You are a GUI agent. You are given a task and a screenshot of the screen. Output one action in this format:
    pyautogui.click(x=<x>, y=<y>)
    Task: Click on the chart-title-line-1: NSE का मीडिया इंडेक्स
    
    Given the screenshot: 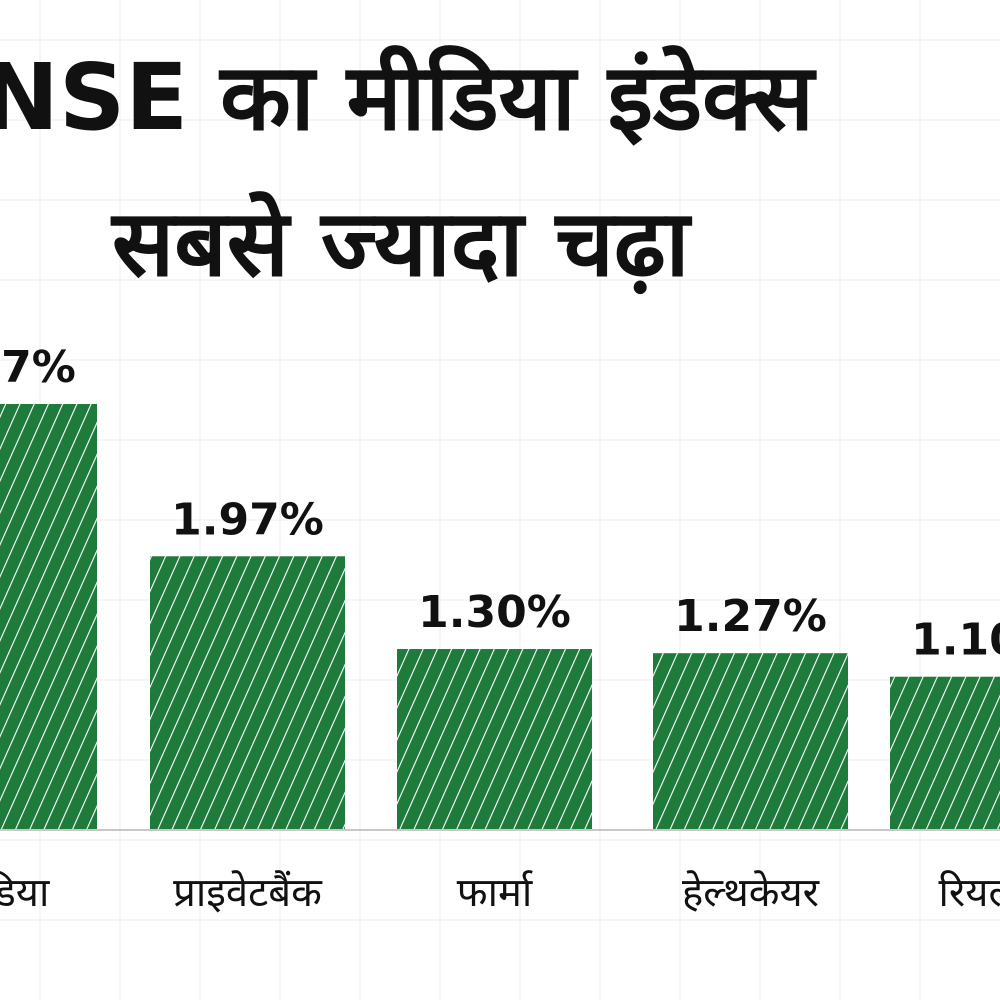 What is the action you would take?
    pyautogui.click(x=407, y=97)
    